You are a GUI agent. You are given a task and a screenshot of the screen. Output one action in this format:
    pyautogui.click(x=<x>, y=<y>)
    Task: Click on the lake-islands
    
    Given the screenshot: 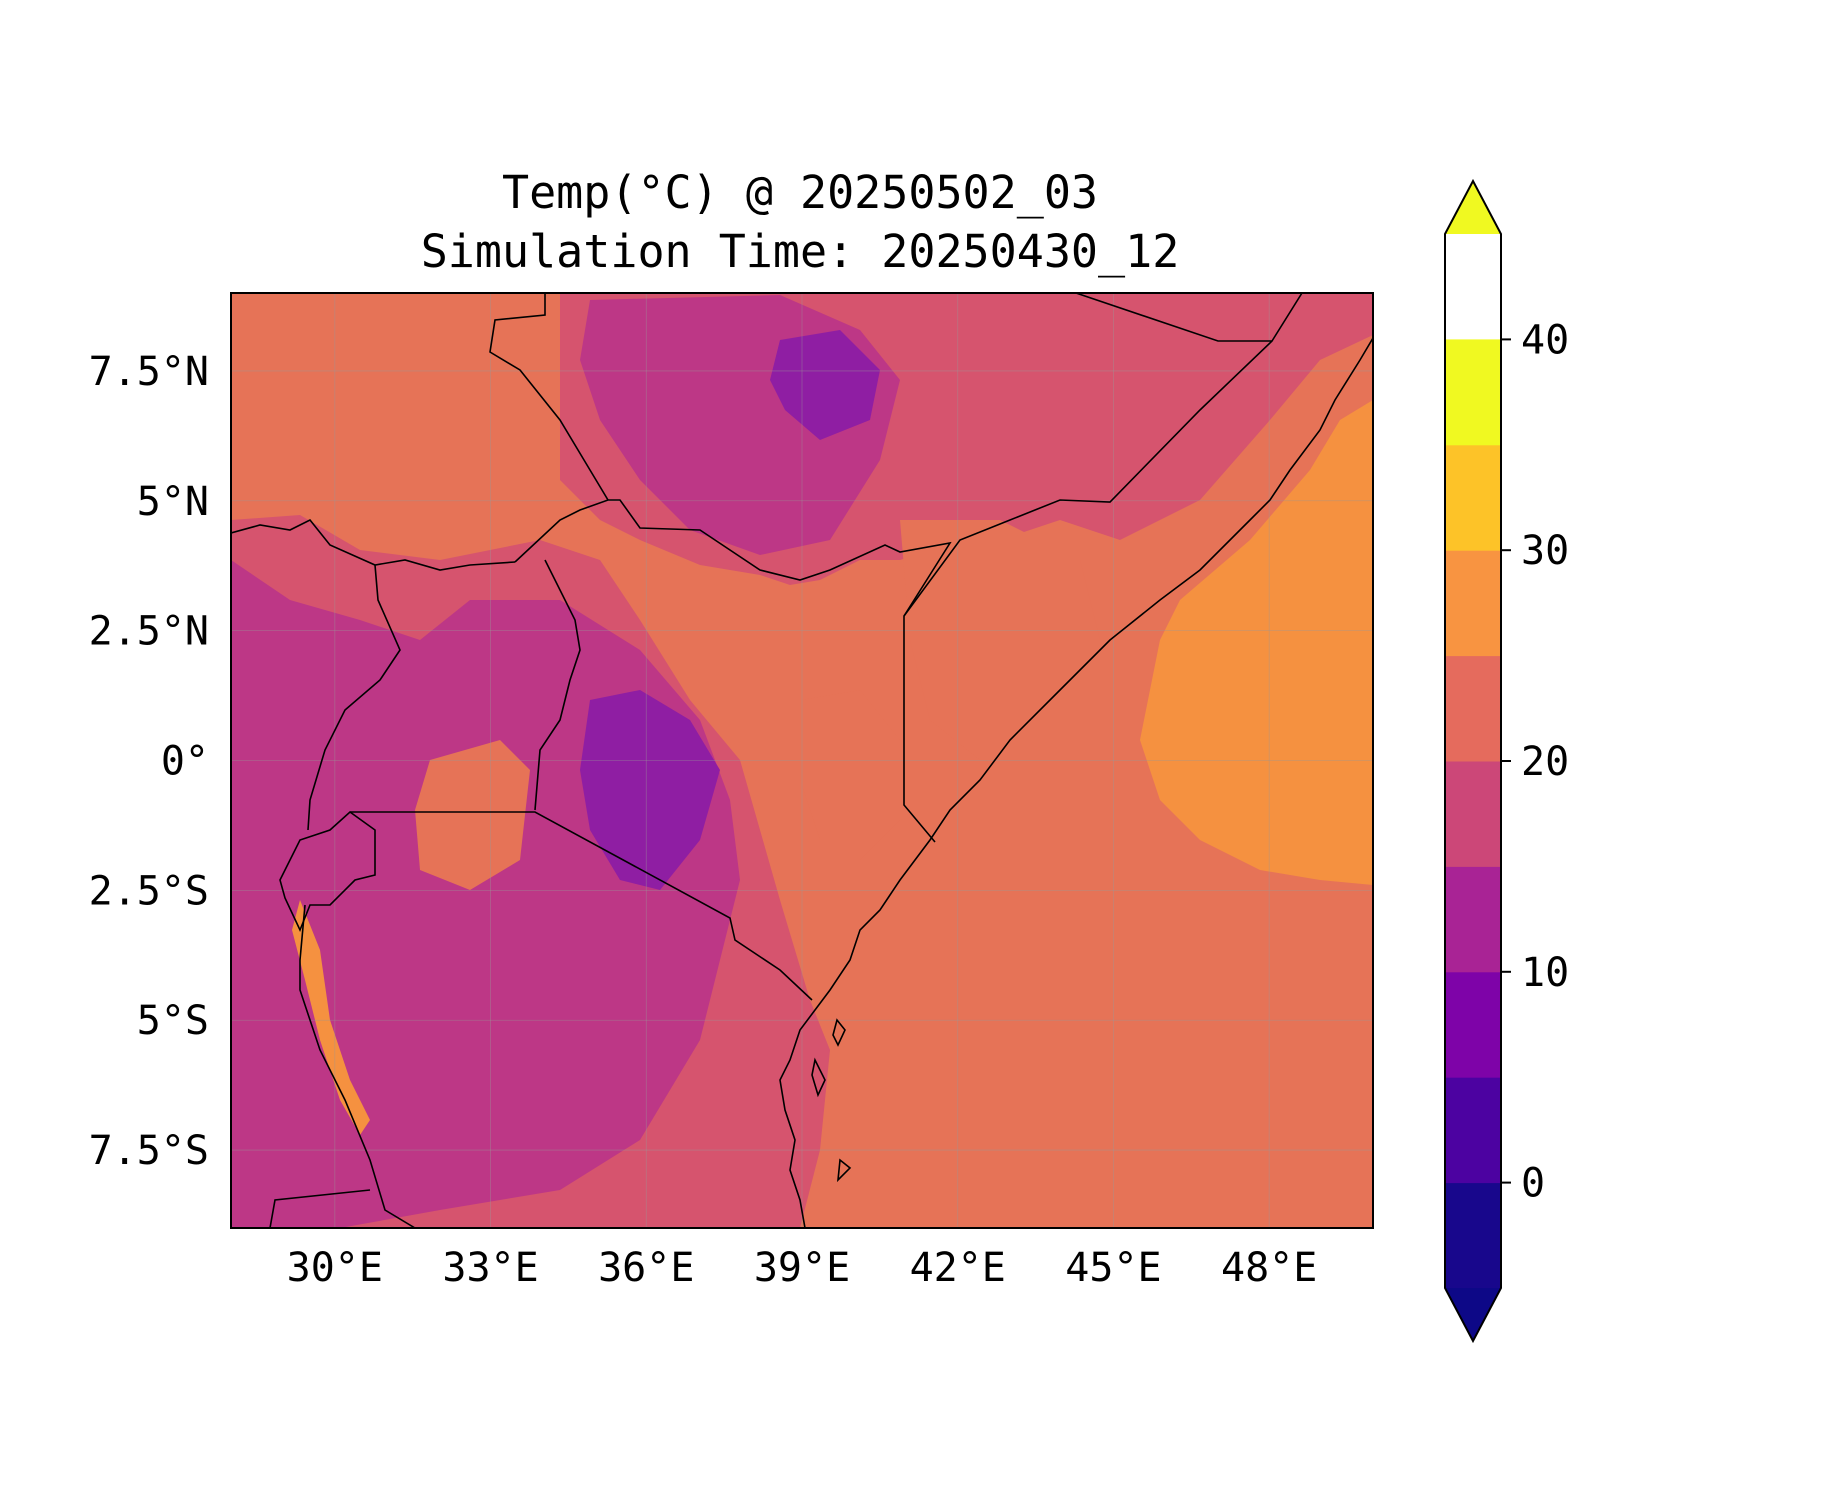 What is the action you would take?
    pyautogui.click(x=831, y=1100)
    